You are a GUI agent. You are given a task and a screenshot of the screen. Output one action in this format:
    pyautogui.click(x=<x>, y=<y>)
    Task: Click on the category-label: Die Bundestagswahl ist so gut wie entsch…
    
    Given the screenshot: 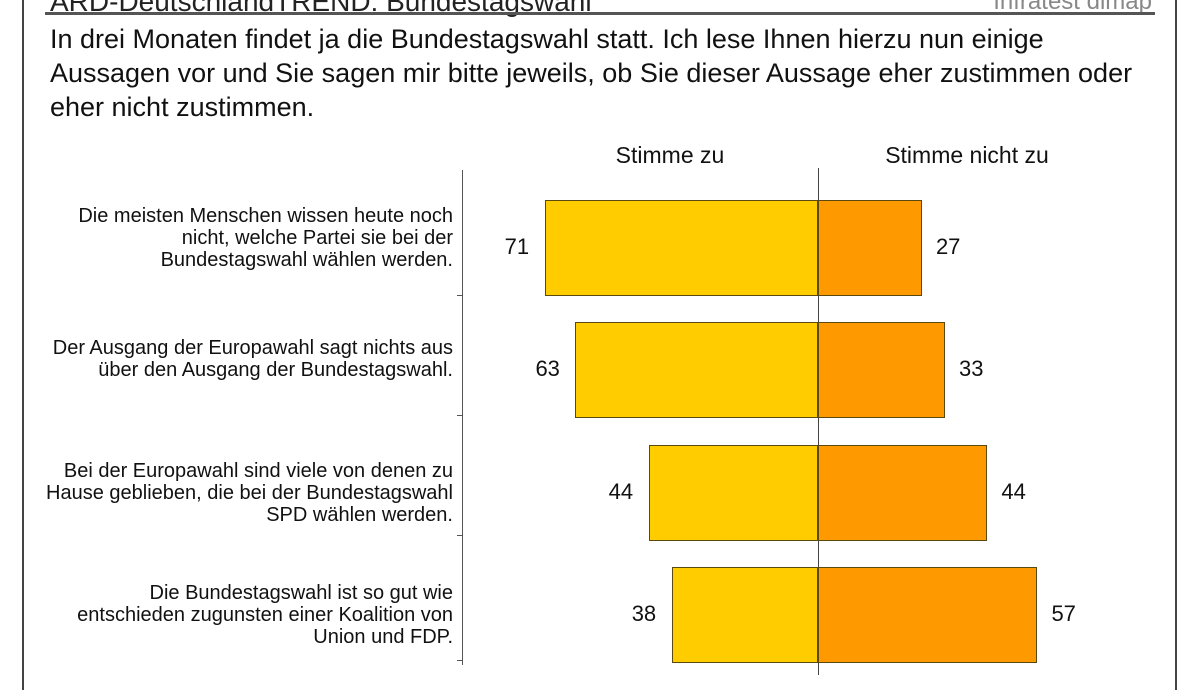 What is the action you would take?
    pyautogui.click(x=265, y=615)
    